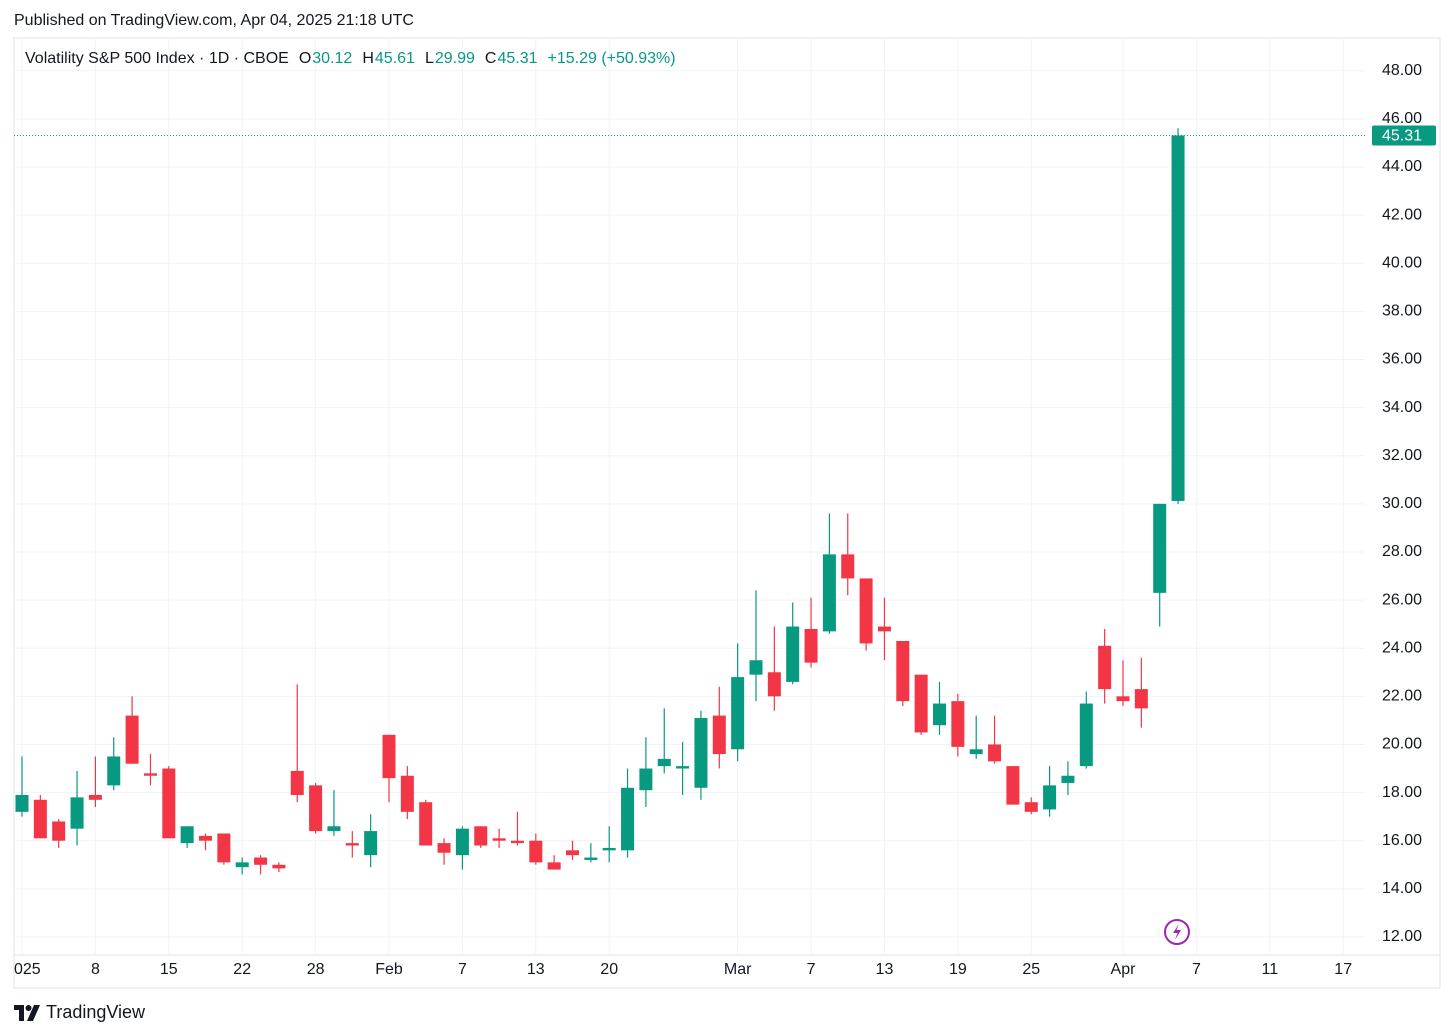 The width and height of the screenshot is (1456, 1036). I want to click on y-tick-label: 46.00, so click(1402, 118).